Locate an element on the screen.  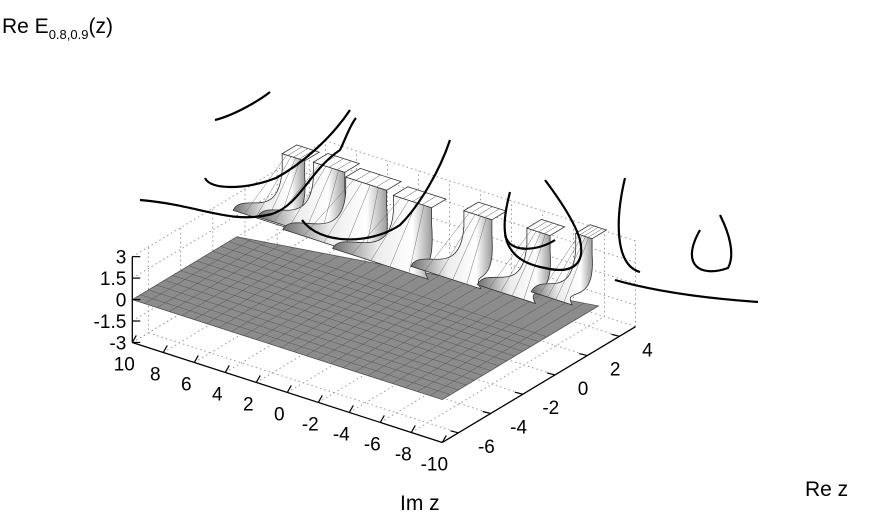
im-tick-label: -2 is located at coordinates (310, 424).